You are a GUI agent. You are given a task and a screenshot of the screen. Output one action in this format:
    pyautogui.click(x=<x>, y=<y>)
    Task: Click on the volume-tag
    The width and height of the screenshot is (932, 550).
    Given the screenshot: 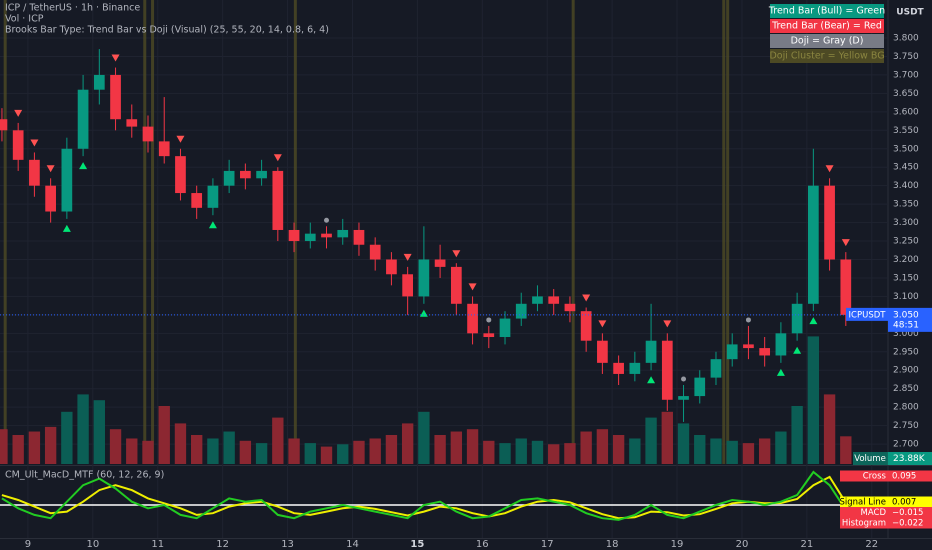 What is the action you would take?
    pyautogui.click(x=870, y=458)
    